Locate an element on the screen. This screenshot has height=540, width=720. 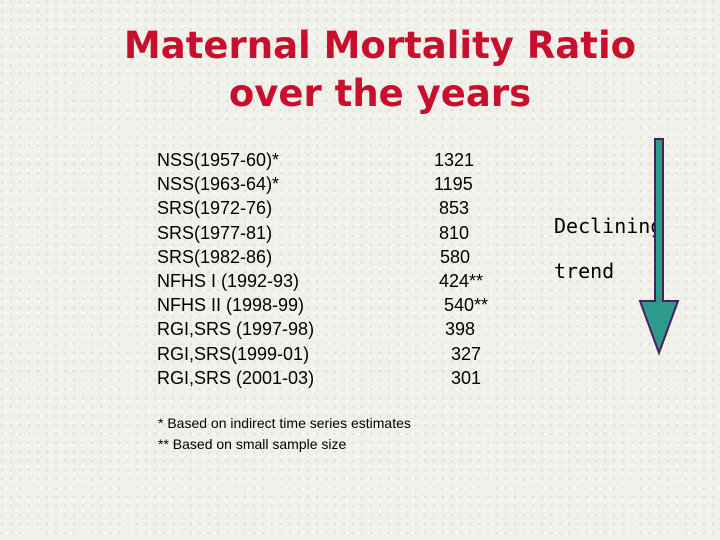
row-label: NFHS I (1992-93) is located at coordinates (228, 280).